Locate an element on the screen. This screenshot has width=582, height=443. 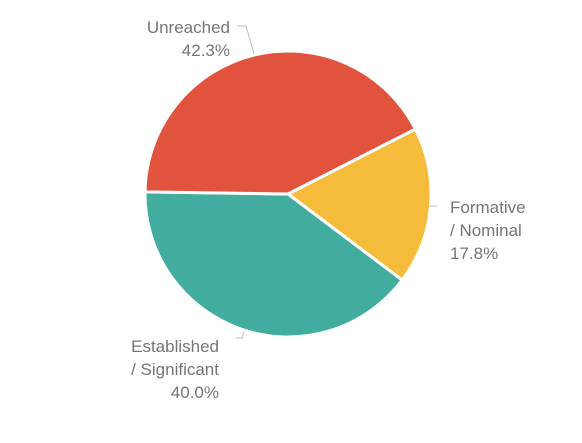
leader-line-established-significant is located at coordinates (240, 335).